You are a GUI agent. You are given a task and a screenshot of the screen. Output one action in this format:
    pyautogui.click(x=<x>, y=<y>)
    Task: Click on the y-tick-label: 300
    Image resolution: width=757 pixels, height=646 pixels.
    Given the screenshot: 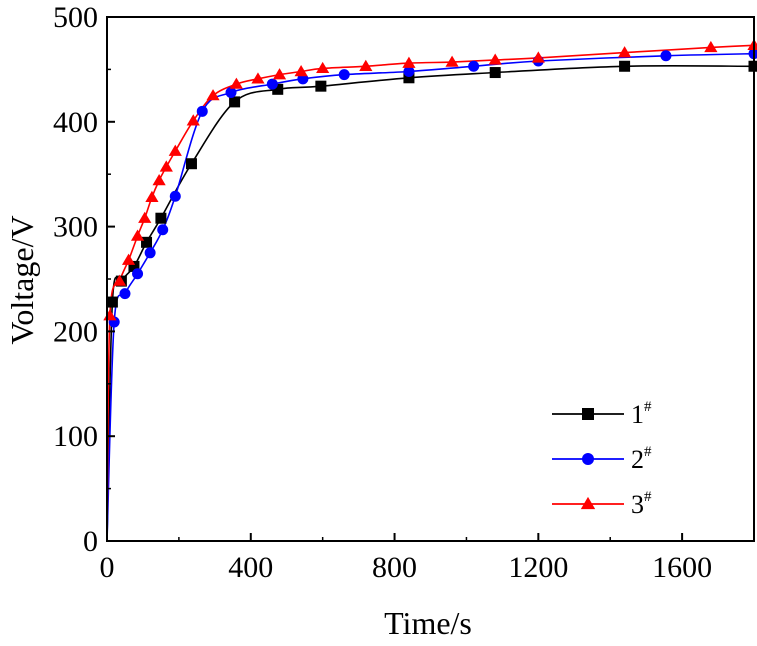 What is the action you would take?
    pyautogui.click(x=75, y=227)
    